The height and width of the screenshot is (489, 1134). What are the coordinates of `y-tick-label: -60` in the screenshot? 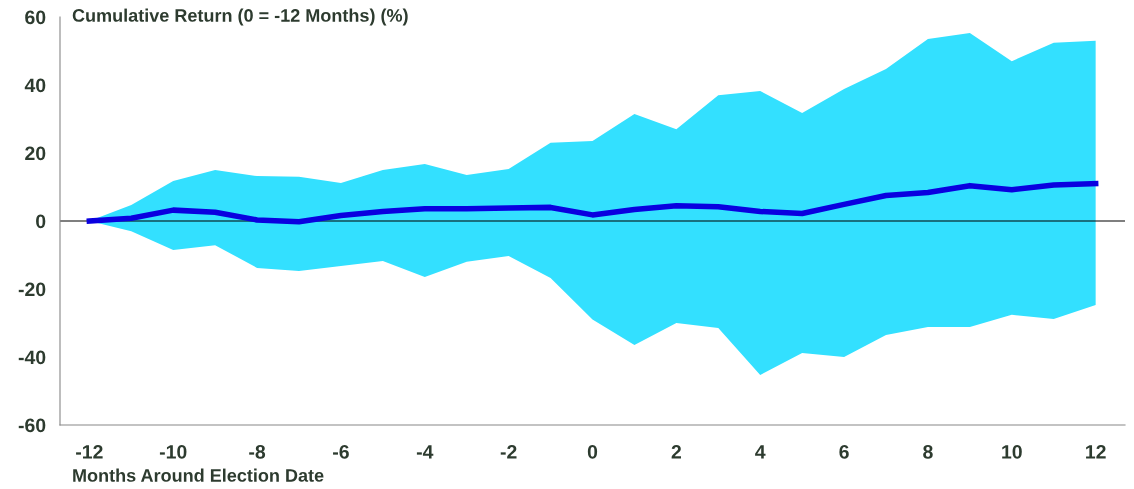 It's located at (32, 425).